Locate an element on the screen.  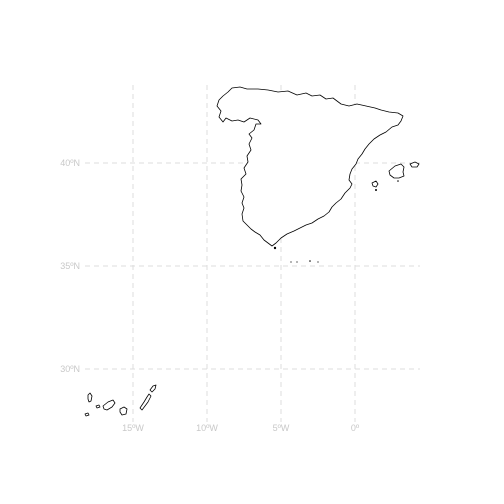
african-islets is located at coordinates (296, 254).